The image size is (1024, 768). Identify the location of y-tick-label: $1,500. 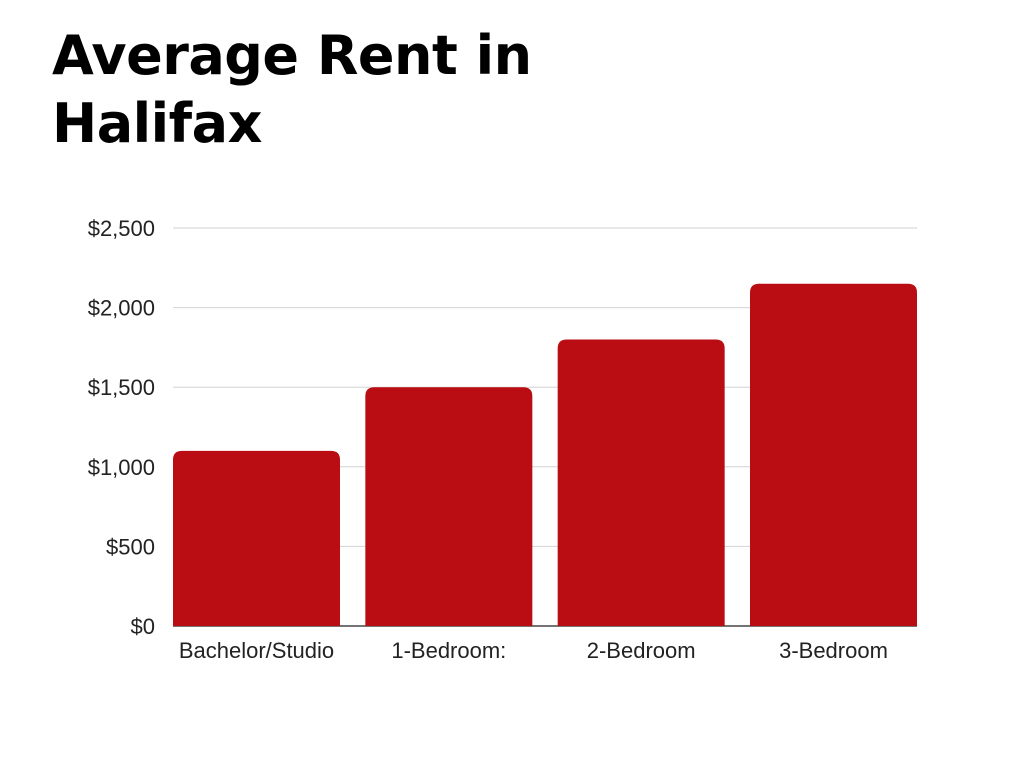
(121, 387).